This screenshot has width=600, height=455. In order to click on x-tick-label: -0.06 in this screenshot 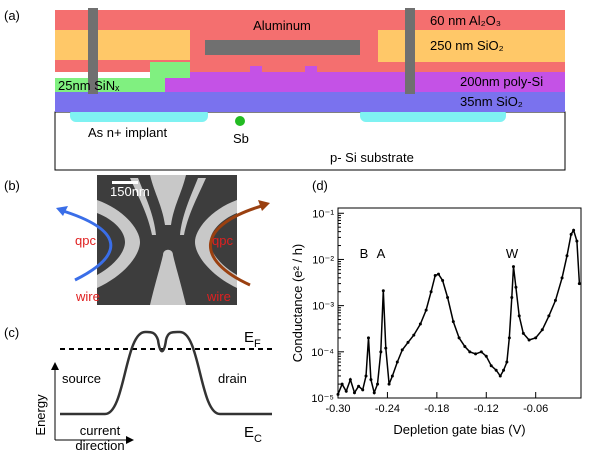, I will do `click(535, 409)`.